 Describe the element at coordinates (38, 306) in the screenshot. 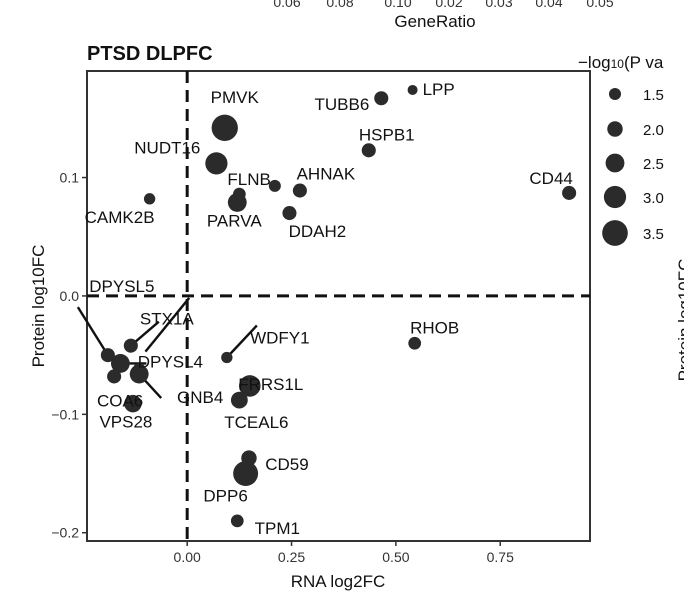

I see `y-axis-title: Protein log10FC` at that location.